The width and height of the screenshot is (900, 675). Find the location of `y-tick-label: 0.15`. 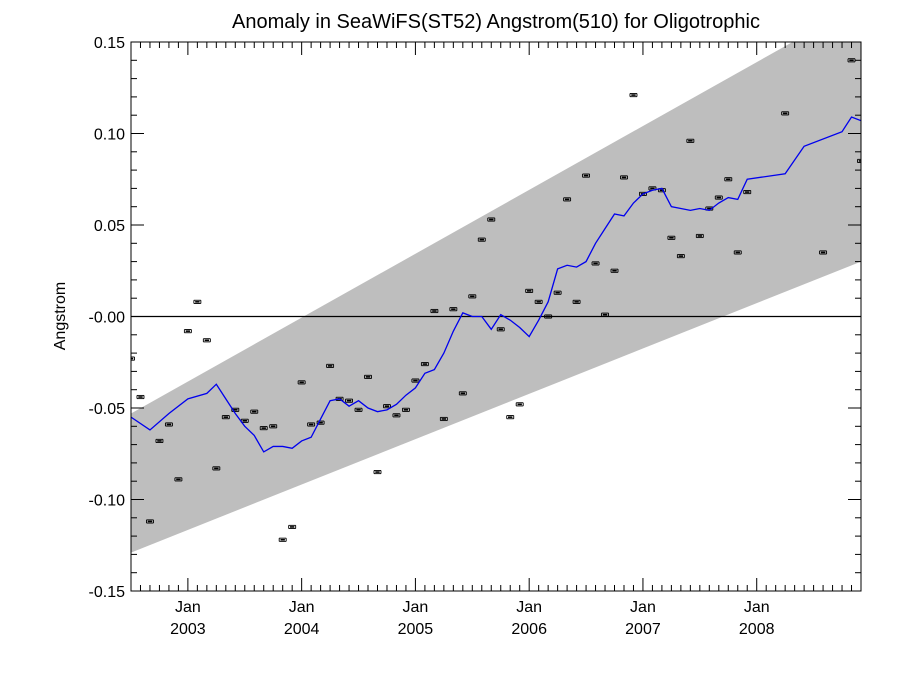

y-tick-label: 0.15 is located at coordinates (109, 43).